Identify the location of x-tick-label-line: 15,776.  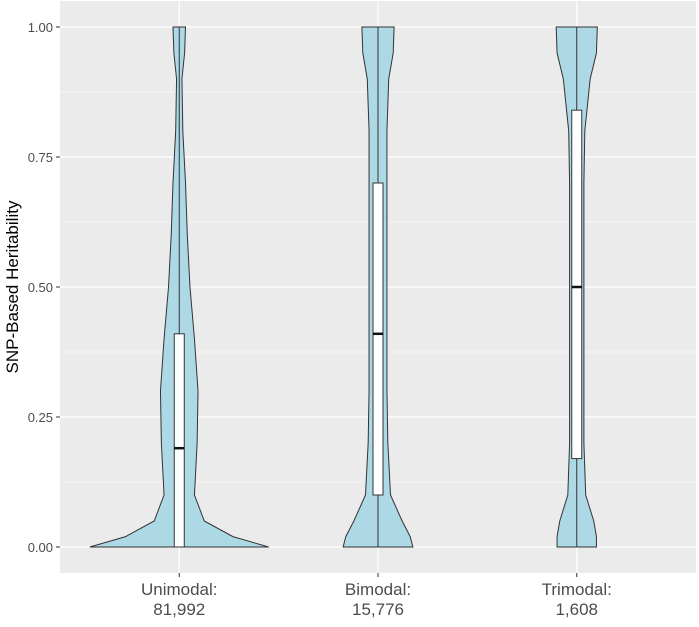
(378, 609).